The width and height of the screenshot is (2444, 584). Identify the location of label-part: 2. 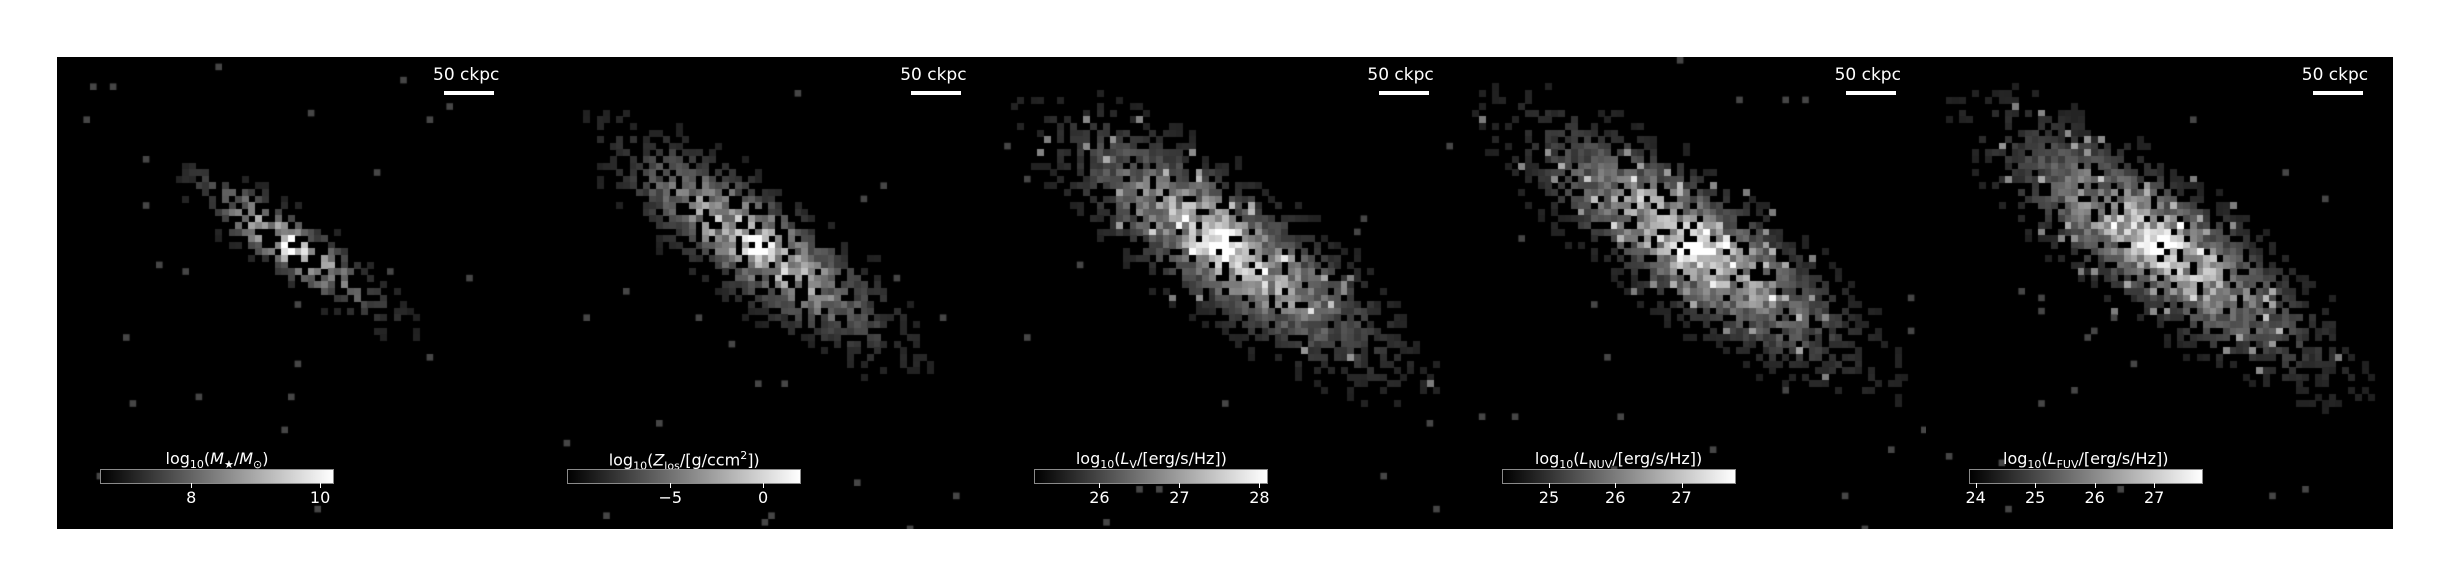
(744, 455).